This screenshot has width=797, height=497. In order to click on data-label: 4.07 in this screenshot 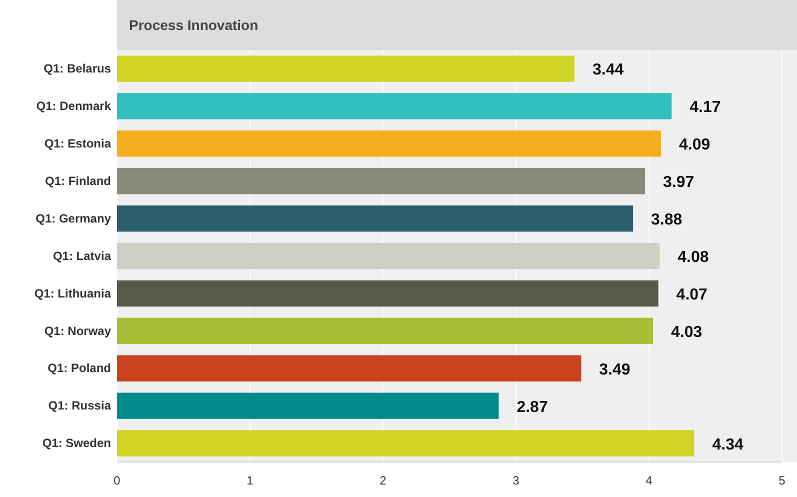, I will do `click(692, 295)`.